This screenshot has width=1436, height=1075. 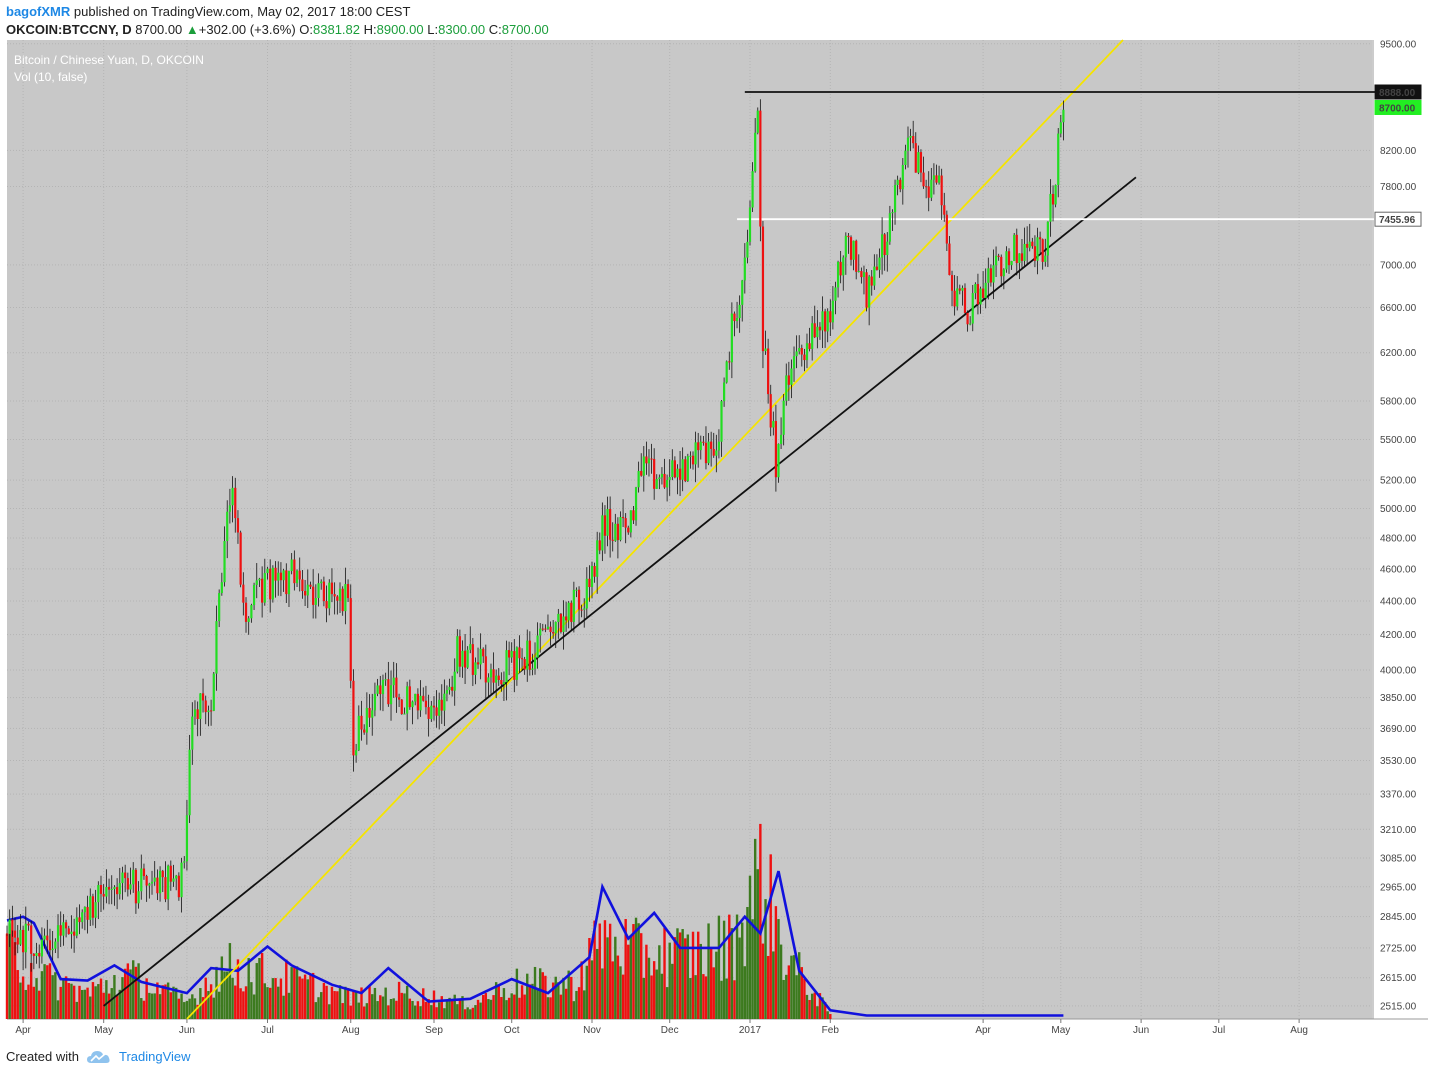 I want to click on x-tick-label: Aug, so click(x=351, y=1030).